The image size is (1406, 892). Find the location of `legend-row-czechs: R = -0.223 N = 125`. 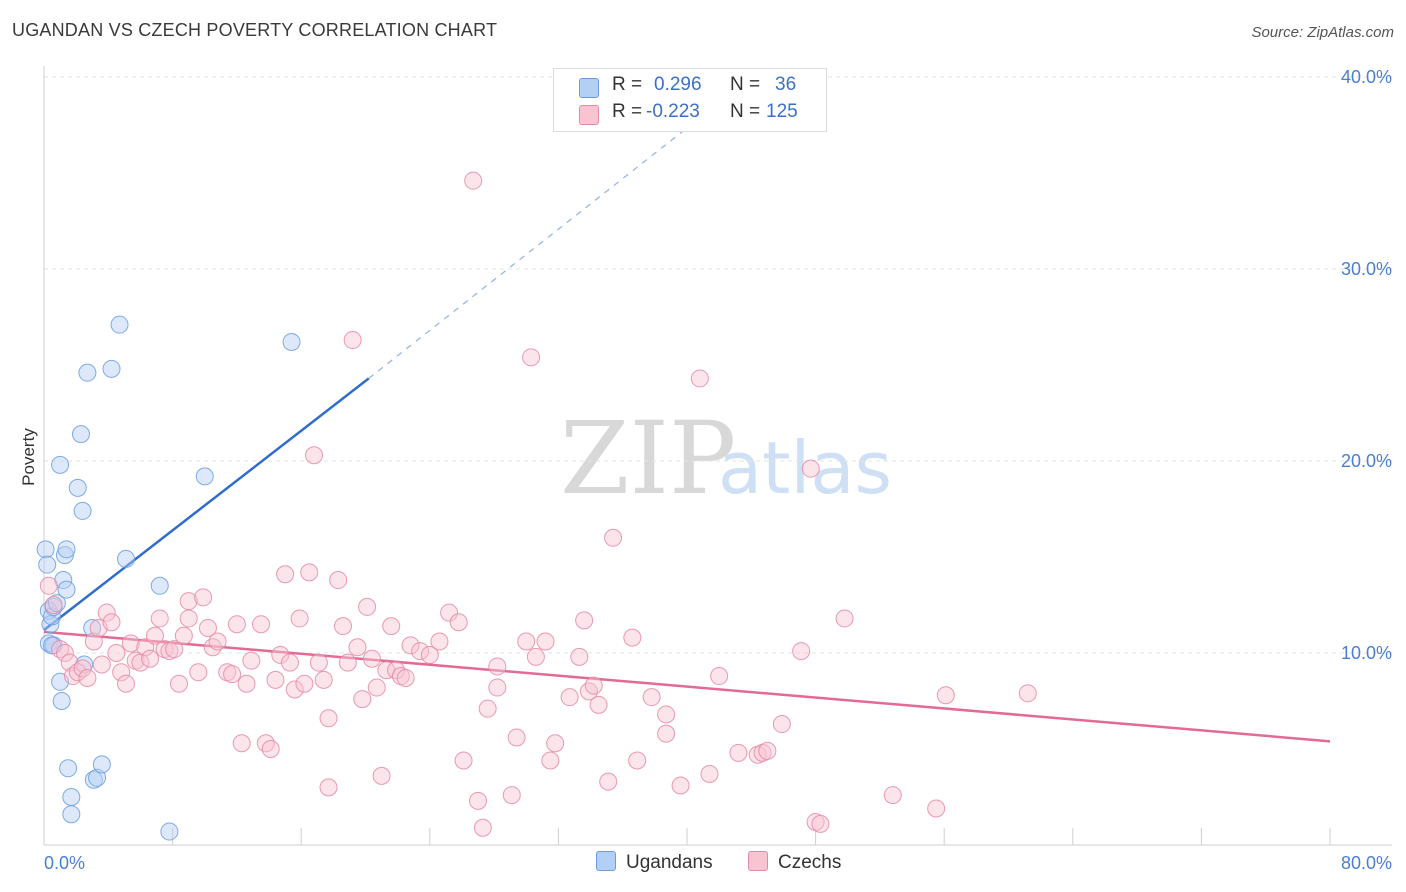

legend-row-czechs: R = -0.223 N = 125 is located at coordinates (690, 114).